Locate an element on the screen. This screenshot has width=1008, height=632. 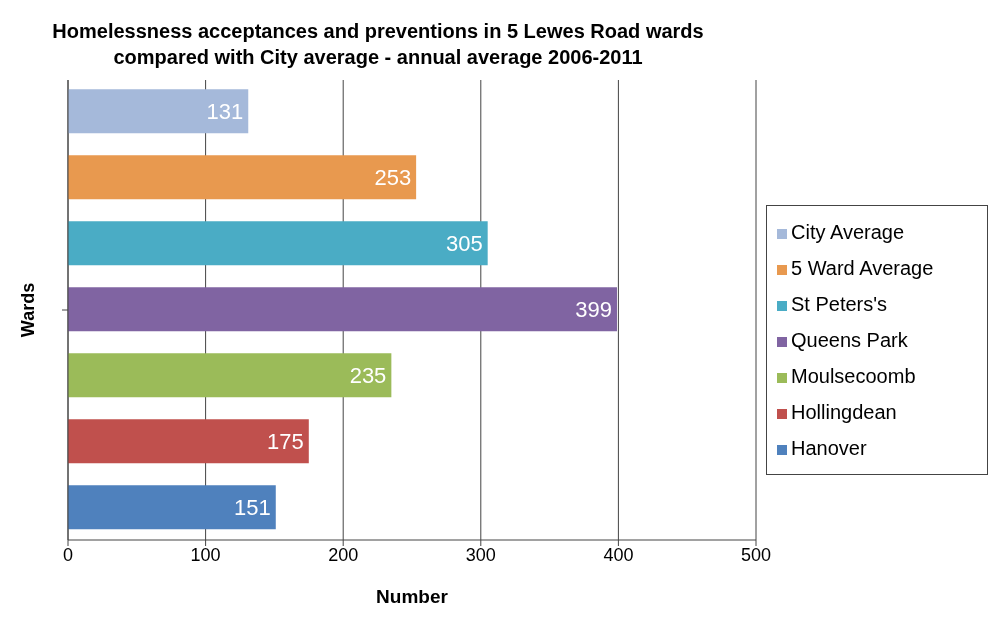
legend-label: Hanover is located at coordinates (829, 448).